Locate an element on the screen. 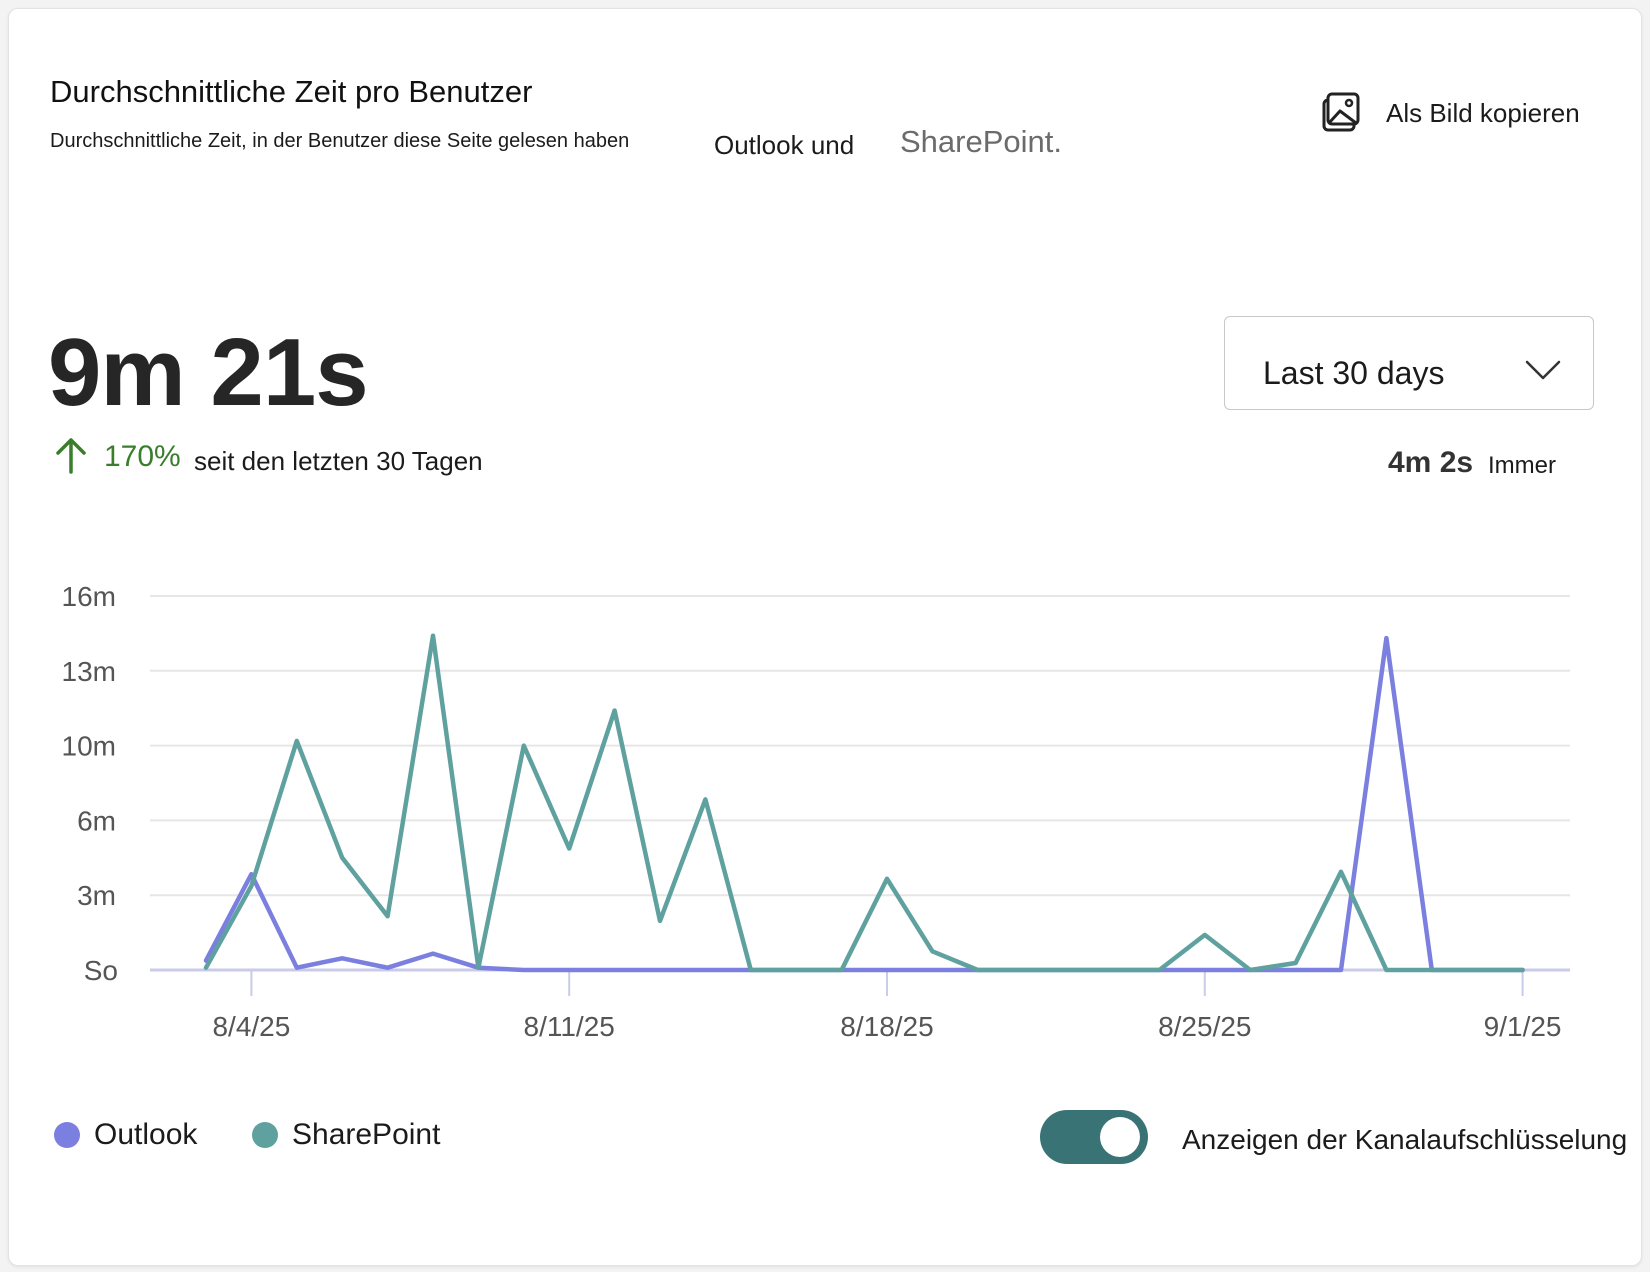 Image resolution: width=1650 pixels, height=1272 pixels. y-tick-label: So is located at coordinates (101, 970).